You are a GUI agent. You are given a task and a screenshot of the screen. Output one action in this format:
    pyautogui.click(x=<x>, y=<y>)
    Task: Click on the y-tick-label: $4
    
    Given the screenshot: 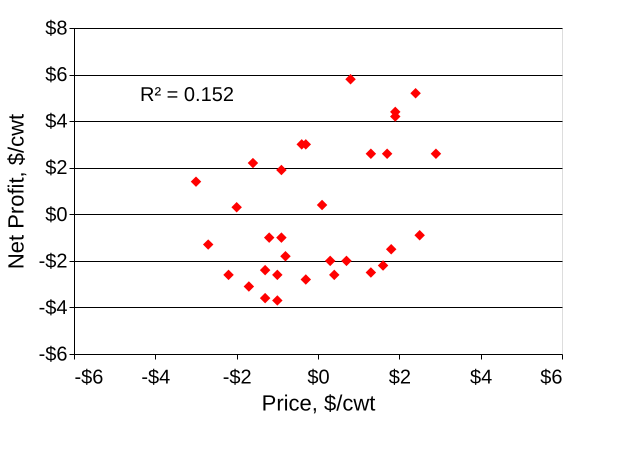 What is the action you would take?
    pyautogui.click(x=56, y=121)
    